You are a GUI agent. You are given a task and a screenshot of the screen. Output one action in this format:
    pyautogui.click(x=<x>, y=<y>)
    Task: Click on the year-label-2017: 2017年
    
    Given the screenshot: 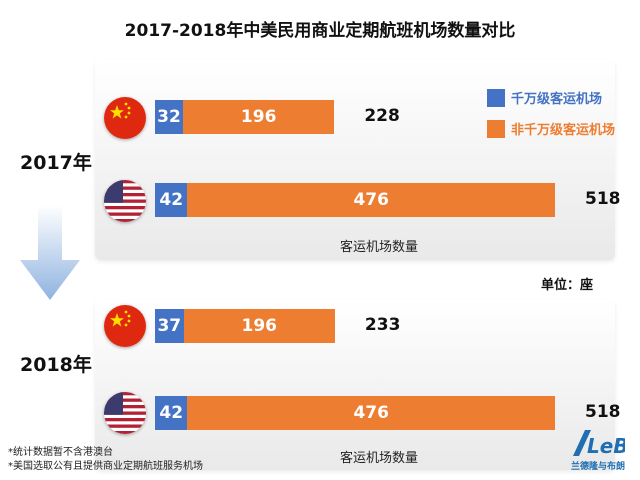 What is the action you would take?
    pyautogui.click(x=56, y=163)
    